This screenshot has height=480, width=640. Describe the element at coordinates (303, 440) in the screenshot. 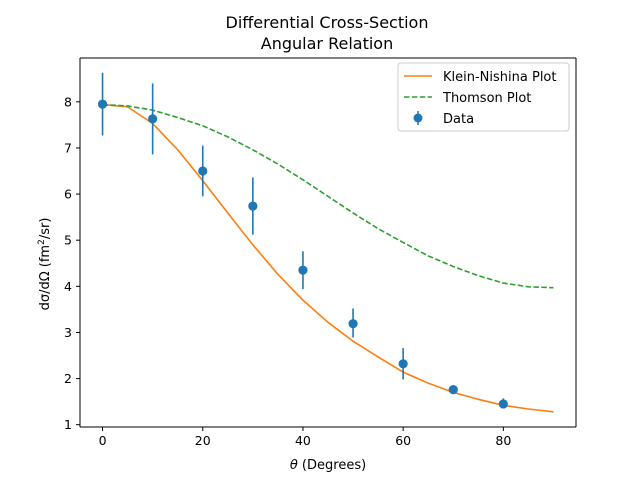

I see `x-tick-label: 40` at that location.